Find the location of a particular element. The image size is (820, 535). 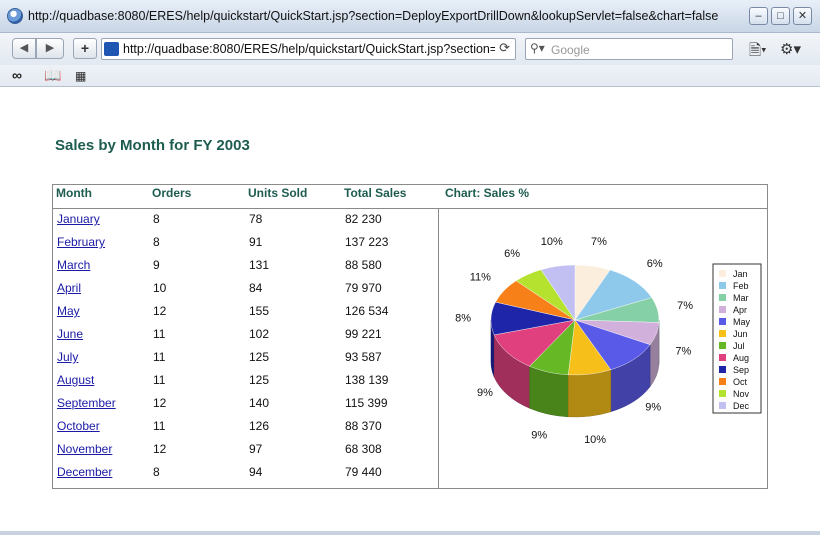

legend-label-oct: Oct is located at coordinates (740, 382).